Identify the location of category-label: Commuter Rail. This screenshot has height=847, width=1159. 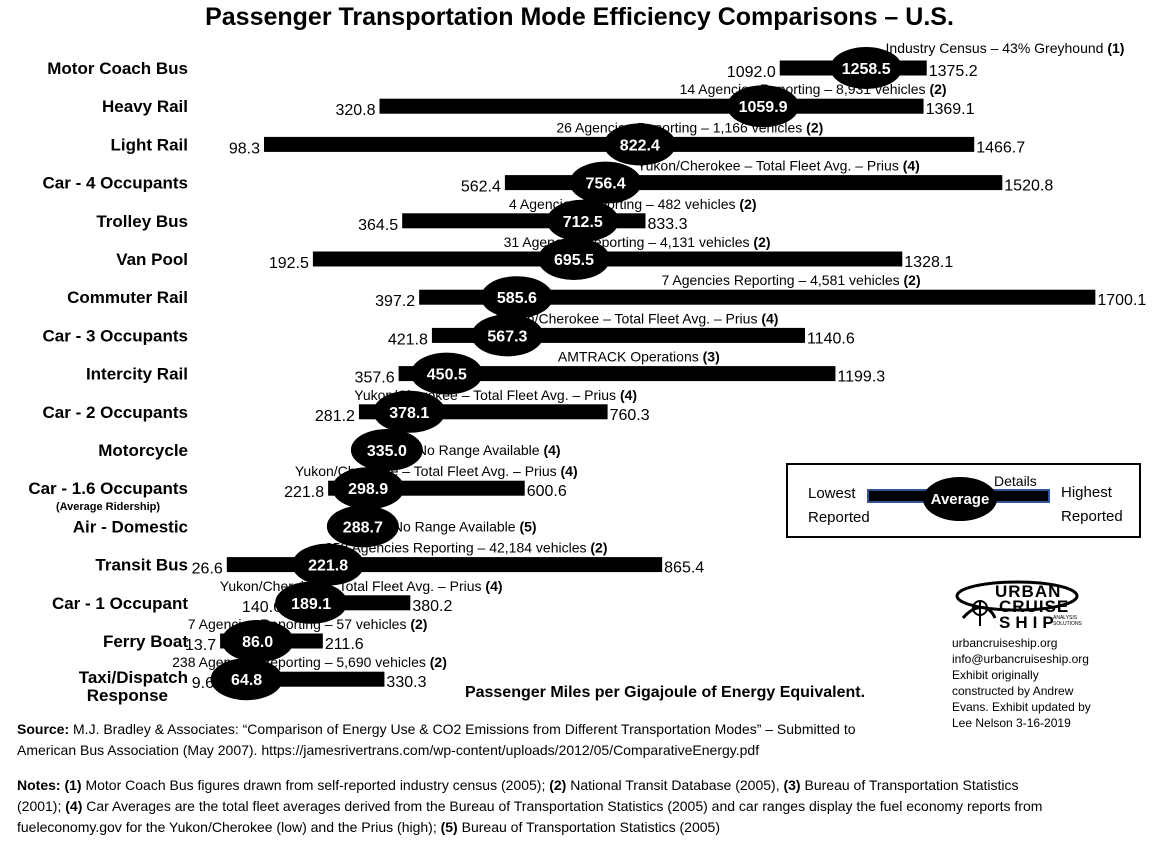
(127, 297).